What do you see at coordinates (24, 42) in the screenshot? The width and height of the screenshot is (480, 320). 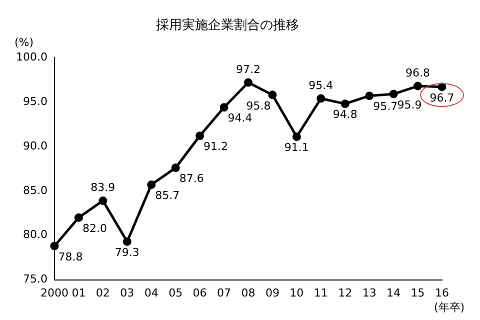 I see `y-axis-title: (%)` at bounding box center [24, 42].